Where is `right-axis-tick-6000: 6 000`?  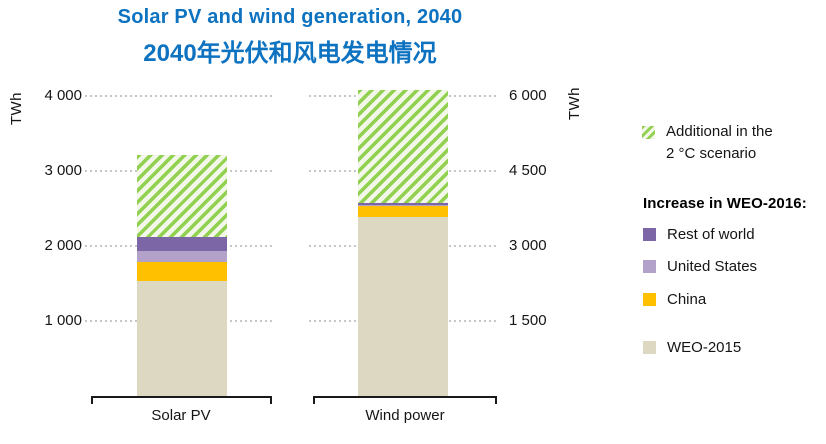 right-axis-tick-6000: 6 000 is located at coordinates (528, 95).